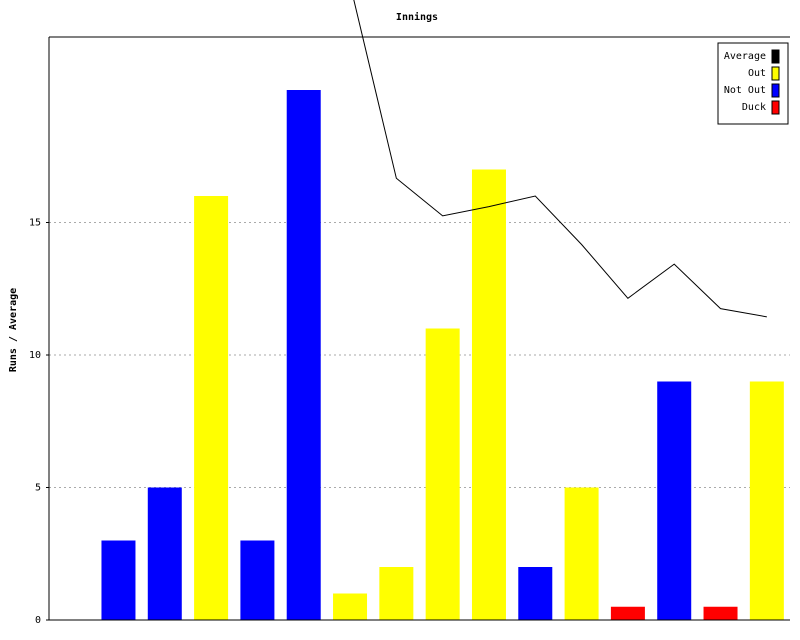  What do you see at coordinates (745, 90) in the screenshot?
I see `legend-label: Not Out` at bounding box center [745, 90].